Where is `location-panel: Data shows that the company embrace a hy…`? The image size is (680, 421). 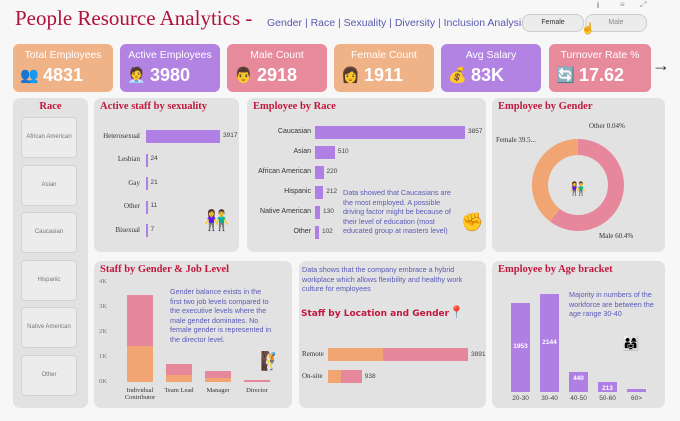
location-panel: Data shows that the company embrace a hy… is located at coordinates (392, 334).